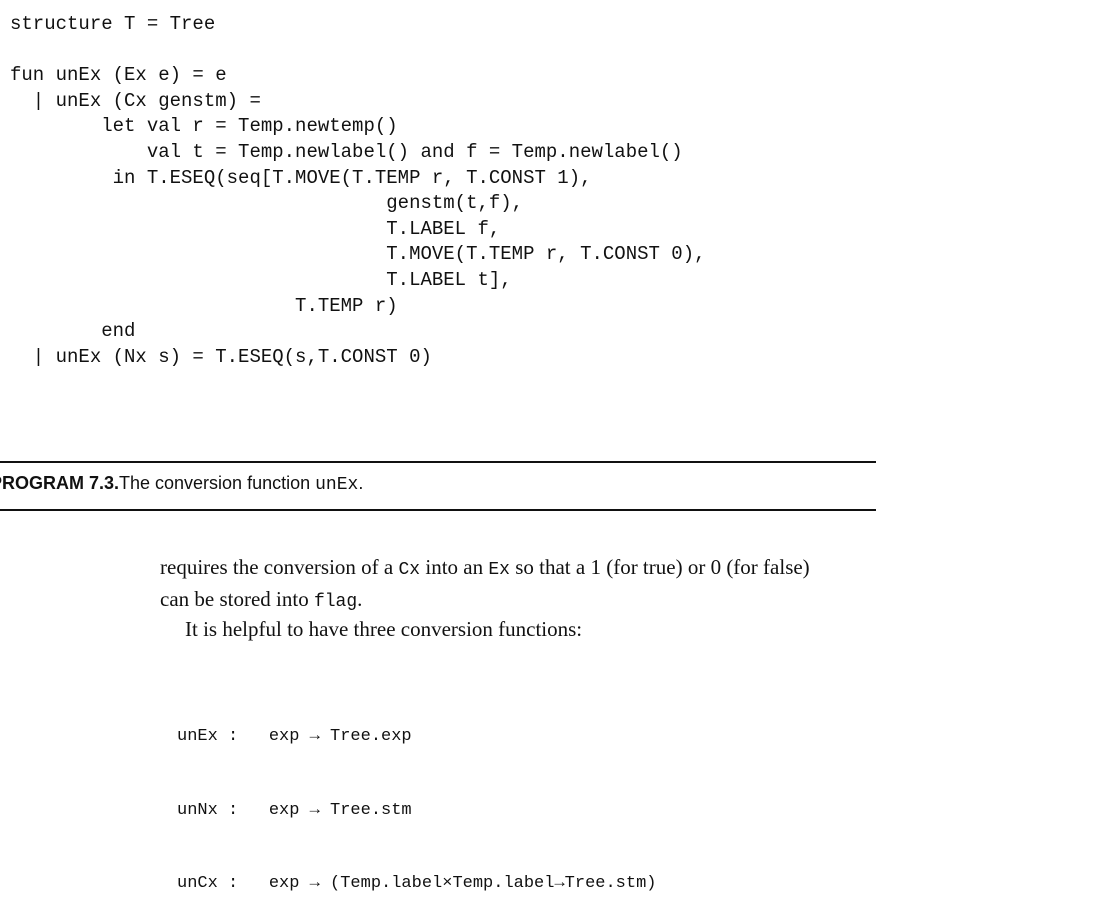 The width and height of the screenshot is (1117, 921). Describe the element at coordinates (659, 567) in the screenshot. I see `text-run: so that a 1 (for true) or 0 (for false)` at that location.